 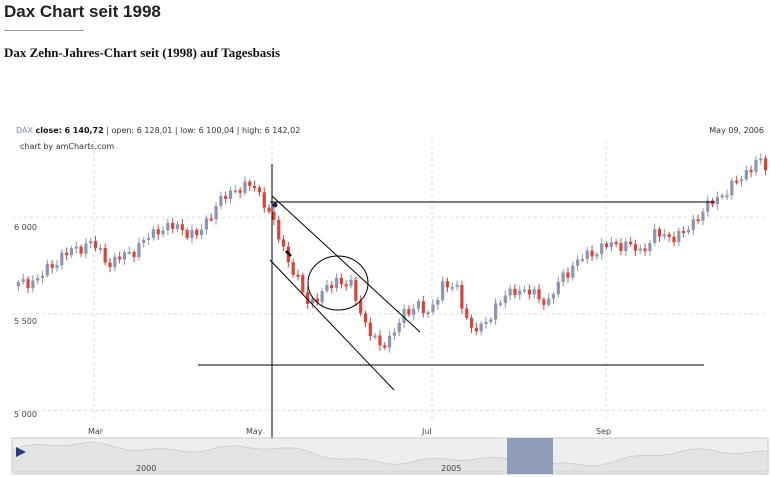 I want to click on navigator-selection, so click(x=530, y=456).